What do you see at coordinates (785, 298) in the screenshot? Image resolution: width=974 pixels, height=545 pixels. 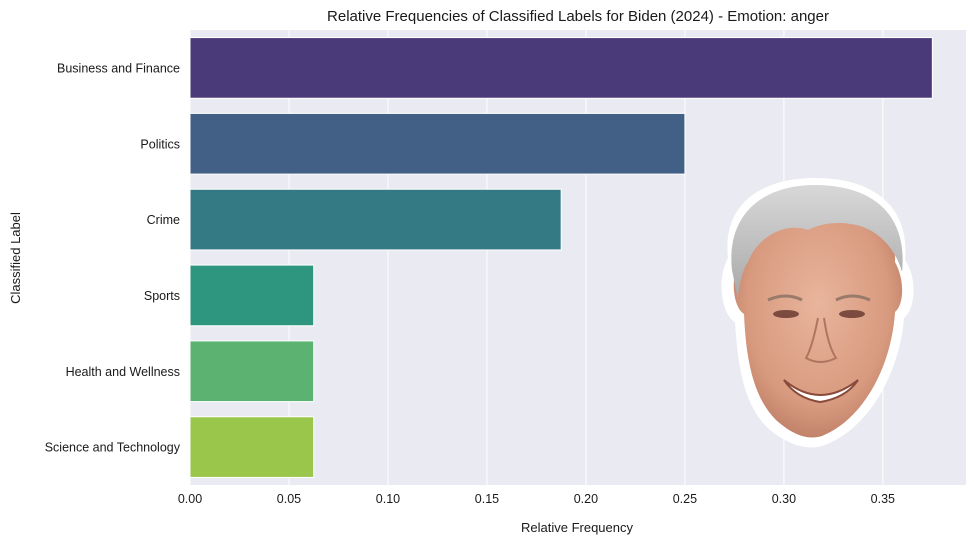 I see `face-brow-left` at bounding box center [785, 298].